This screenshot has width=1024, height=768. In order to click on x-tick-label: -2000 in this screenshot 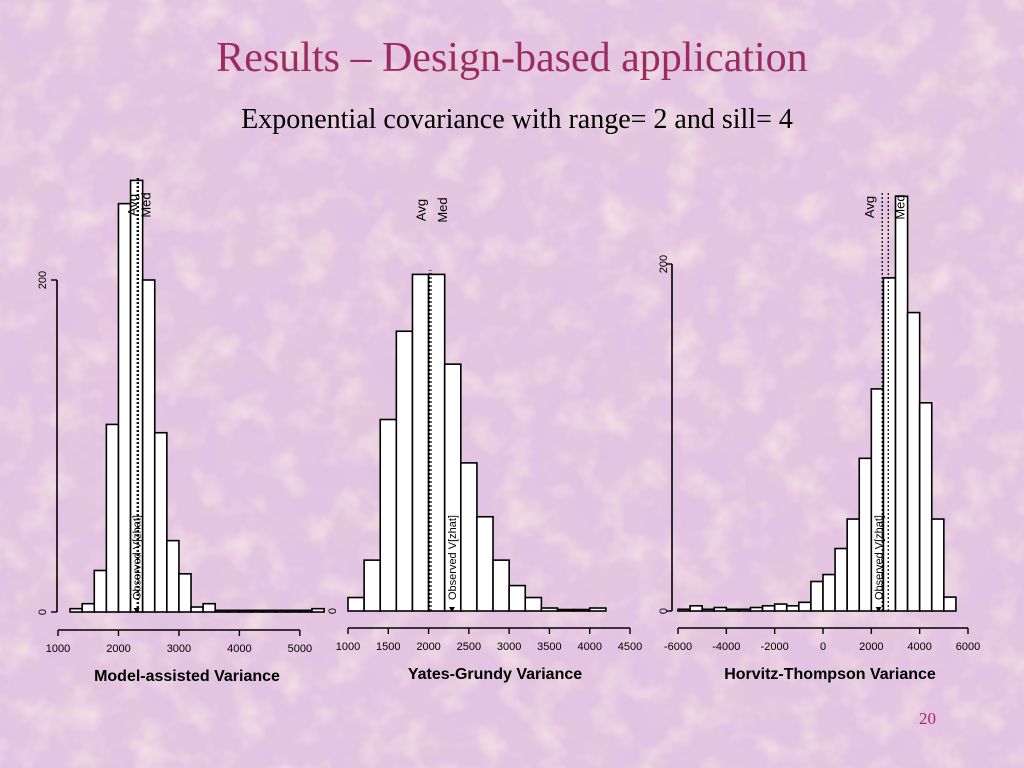, I will do `click(775, 647)`.